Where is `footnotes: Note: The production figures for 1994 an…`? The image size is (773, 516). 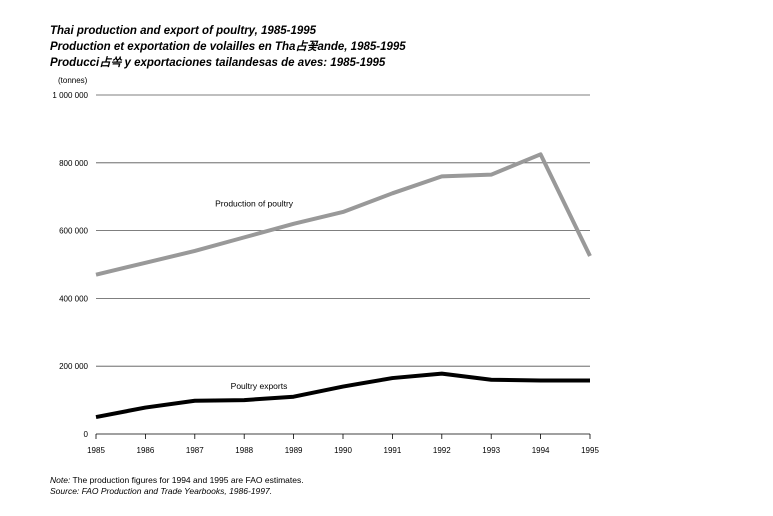 footnotes: Note: The production figures for 1994 an… is located at coordinates (177, 486).